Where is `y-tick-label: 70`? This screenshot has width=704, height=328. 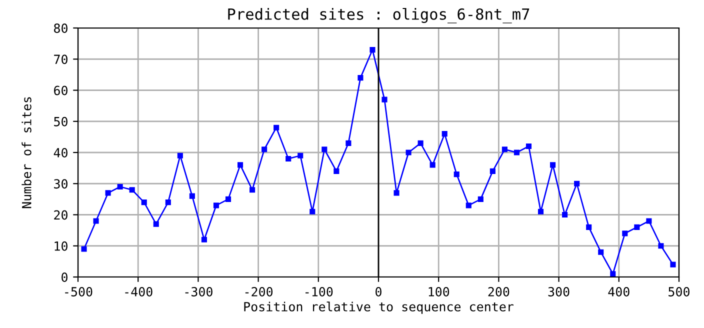 y-tick-label: 70 is located at coordinates (61, 59).